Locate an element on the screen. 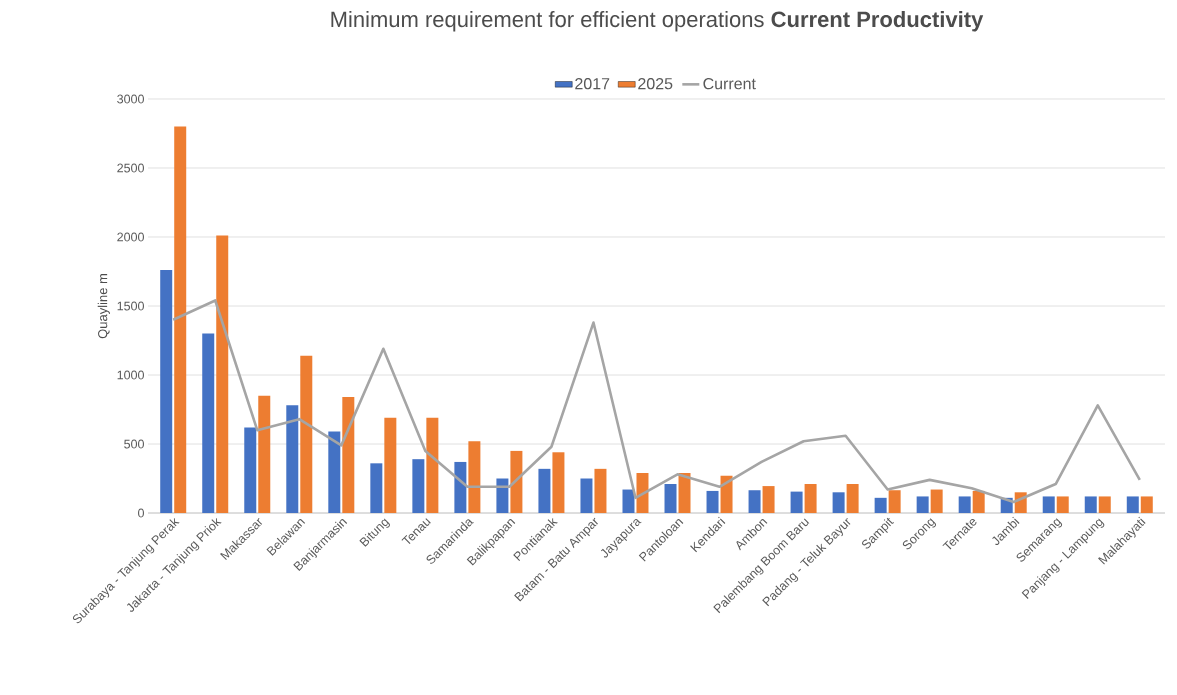 The width and height of the screenshot is (1177, 695). y-tick-label: 1000 is located at coordinates (130, 375).